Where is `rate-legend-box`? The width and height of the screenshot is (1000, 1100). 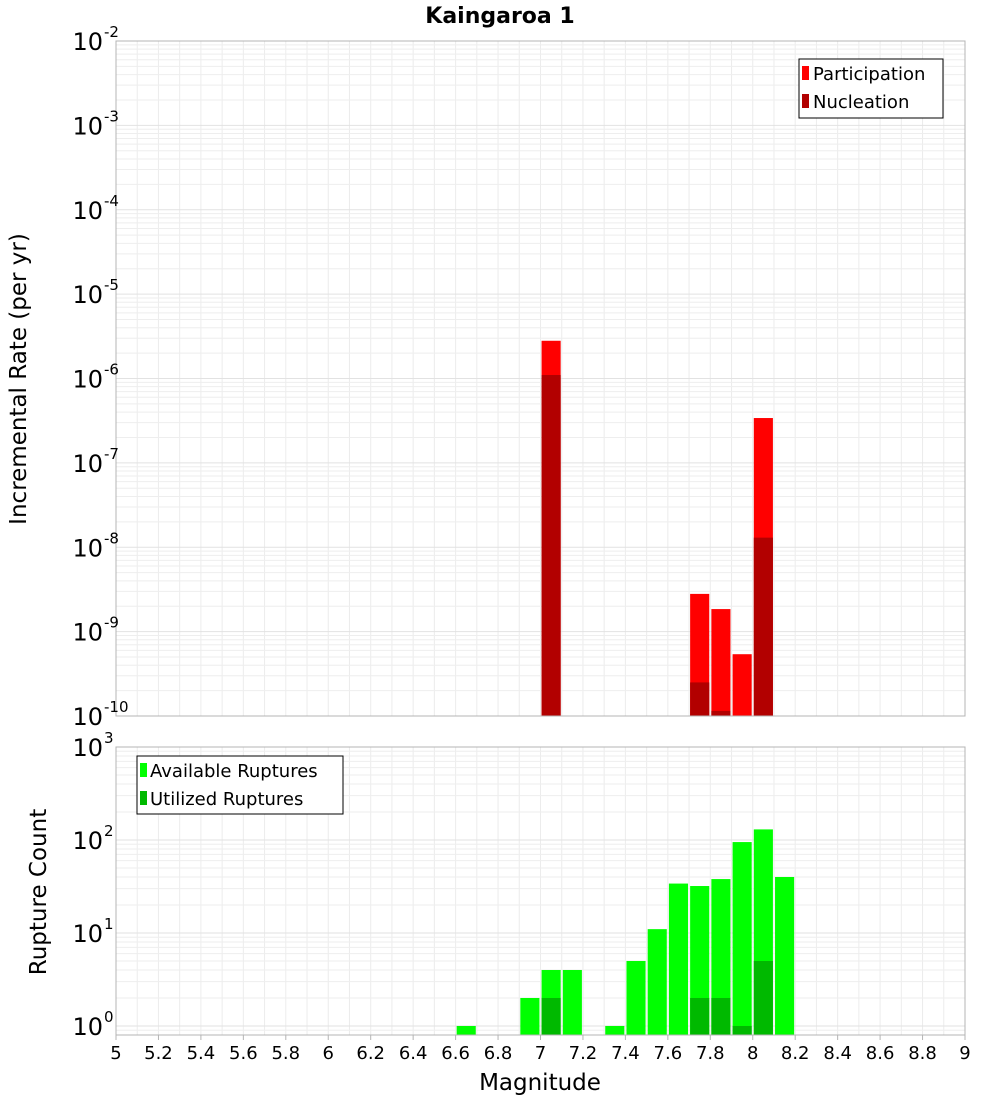 rate-legend-box is located at coordinates (871, 88).